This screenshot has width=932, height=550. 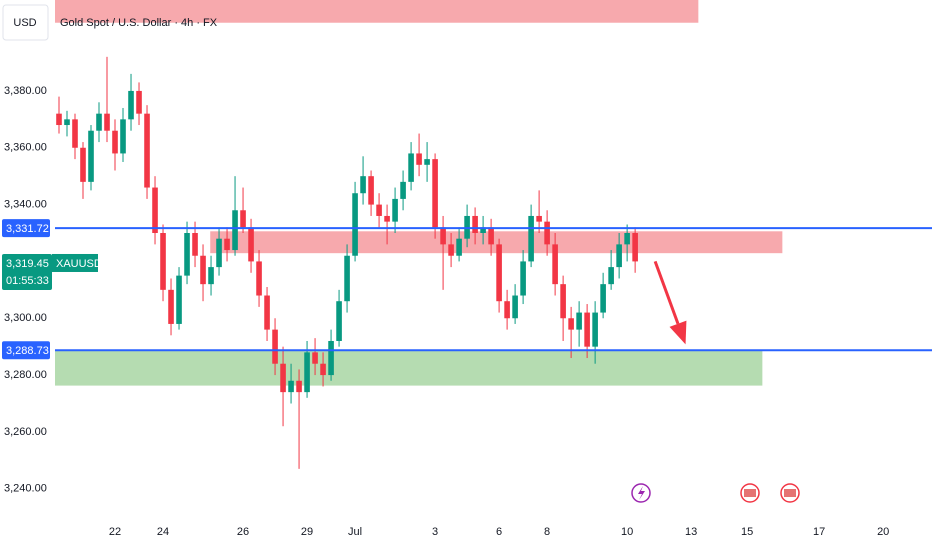 I want to click on y-tick-label: 3,300.00, so click(x=25, y=318).